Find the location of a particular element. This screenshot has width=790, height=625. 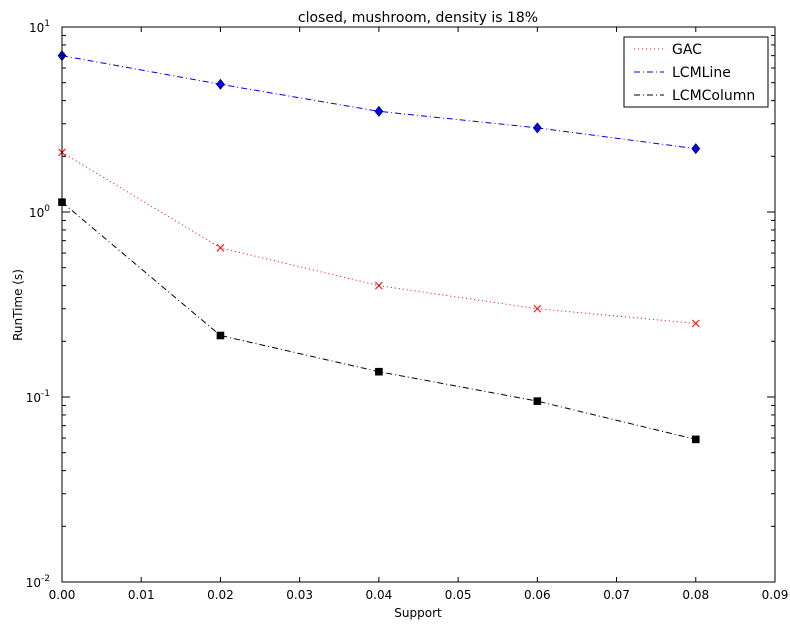

x-tick-label: 0.07 is located at coordinates (616, 595).